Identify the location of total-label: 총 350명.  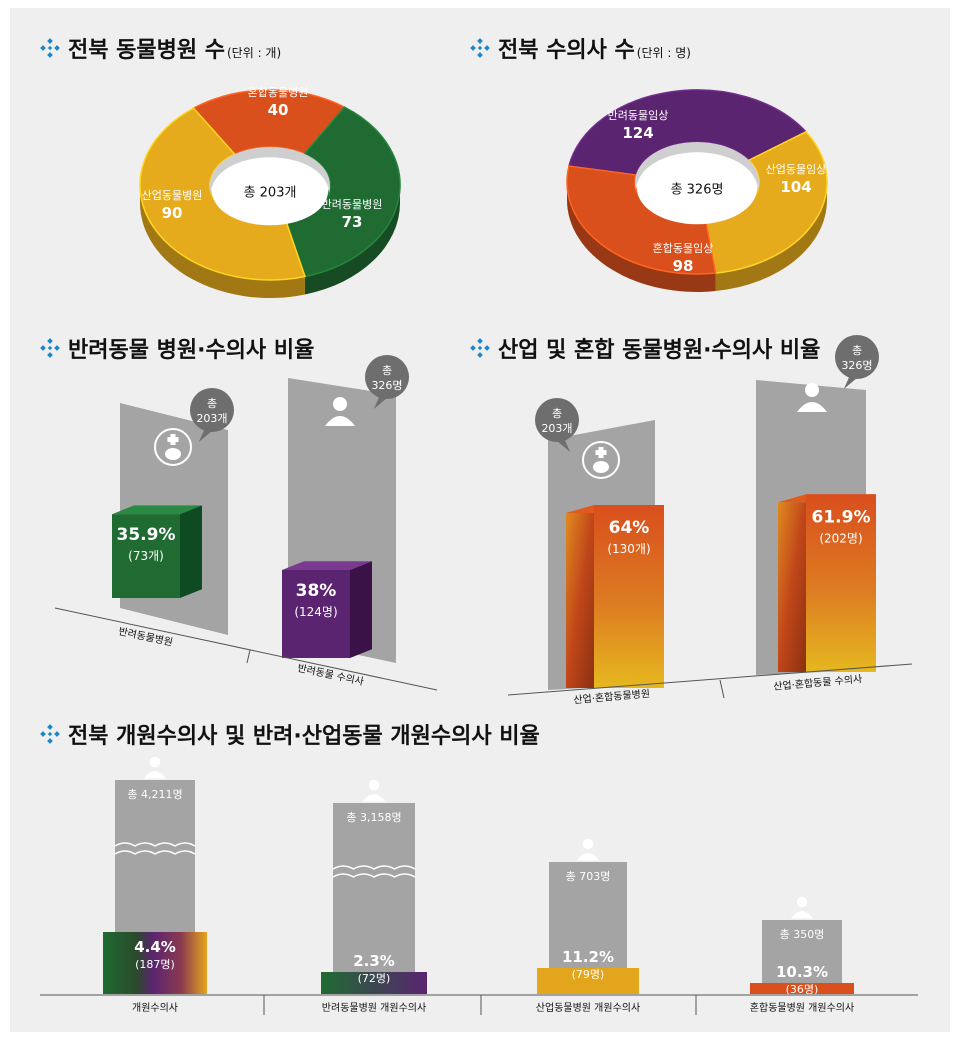
(802, 934).